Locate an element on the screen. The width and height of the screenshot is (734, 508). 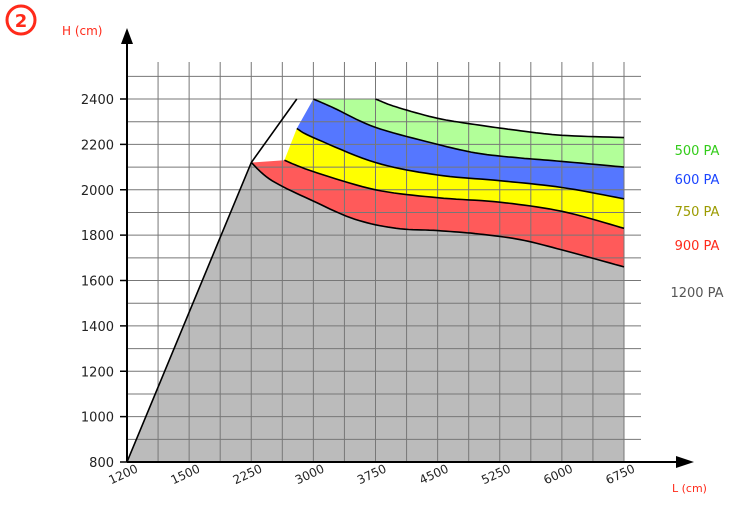
x-tick-label: 1500 is located at coordinates (186, 475).